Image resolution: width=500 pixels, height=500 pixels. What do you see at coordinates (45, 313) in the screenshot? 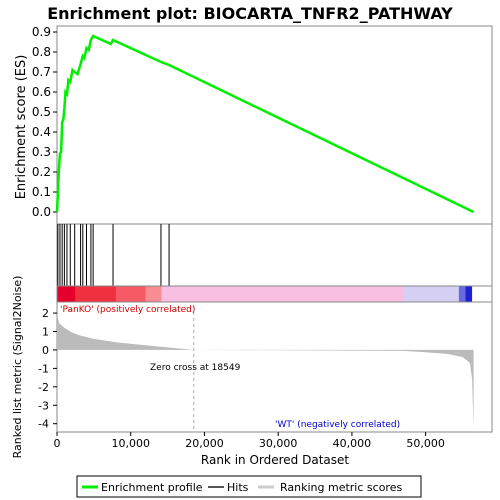
I see `metric-y-tick-label: 2` at bounding box center [45, 313].